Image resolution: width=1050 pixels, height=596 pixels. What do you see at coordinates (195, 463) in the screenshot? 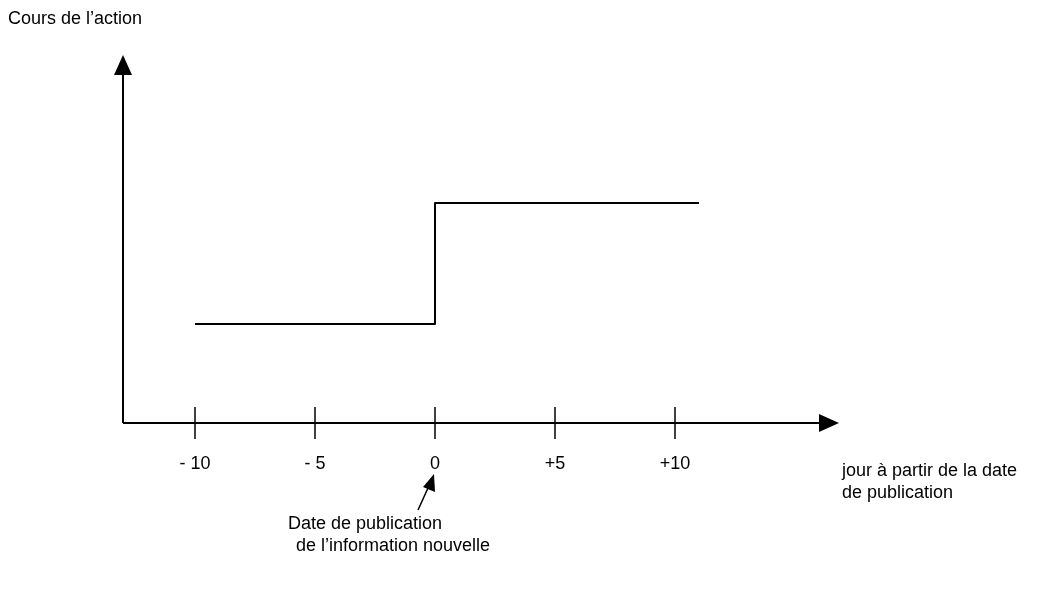
I see `x-tick-label: - 10` at bounding box center [195, 463].